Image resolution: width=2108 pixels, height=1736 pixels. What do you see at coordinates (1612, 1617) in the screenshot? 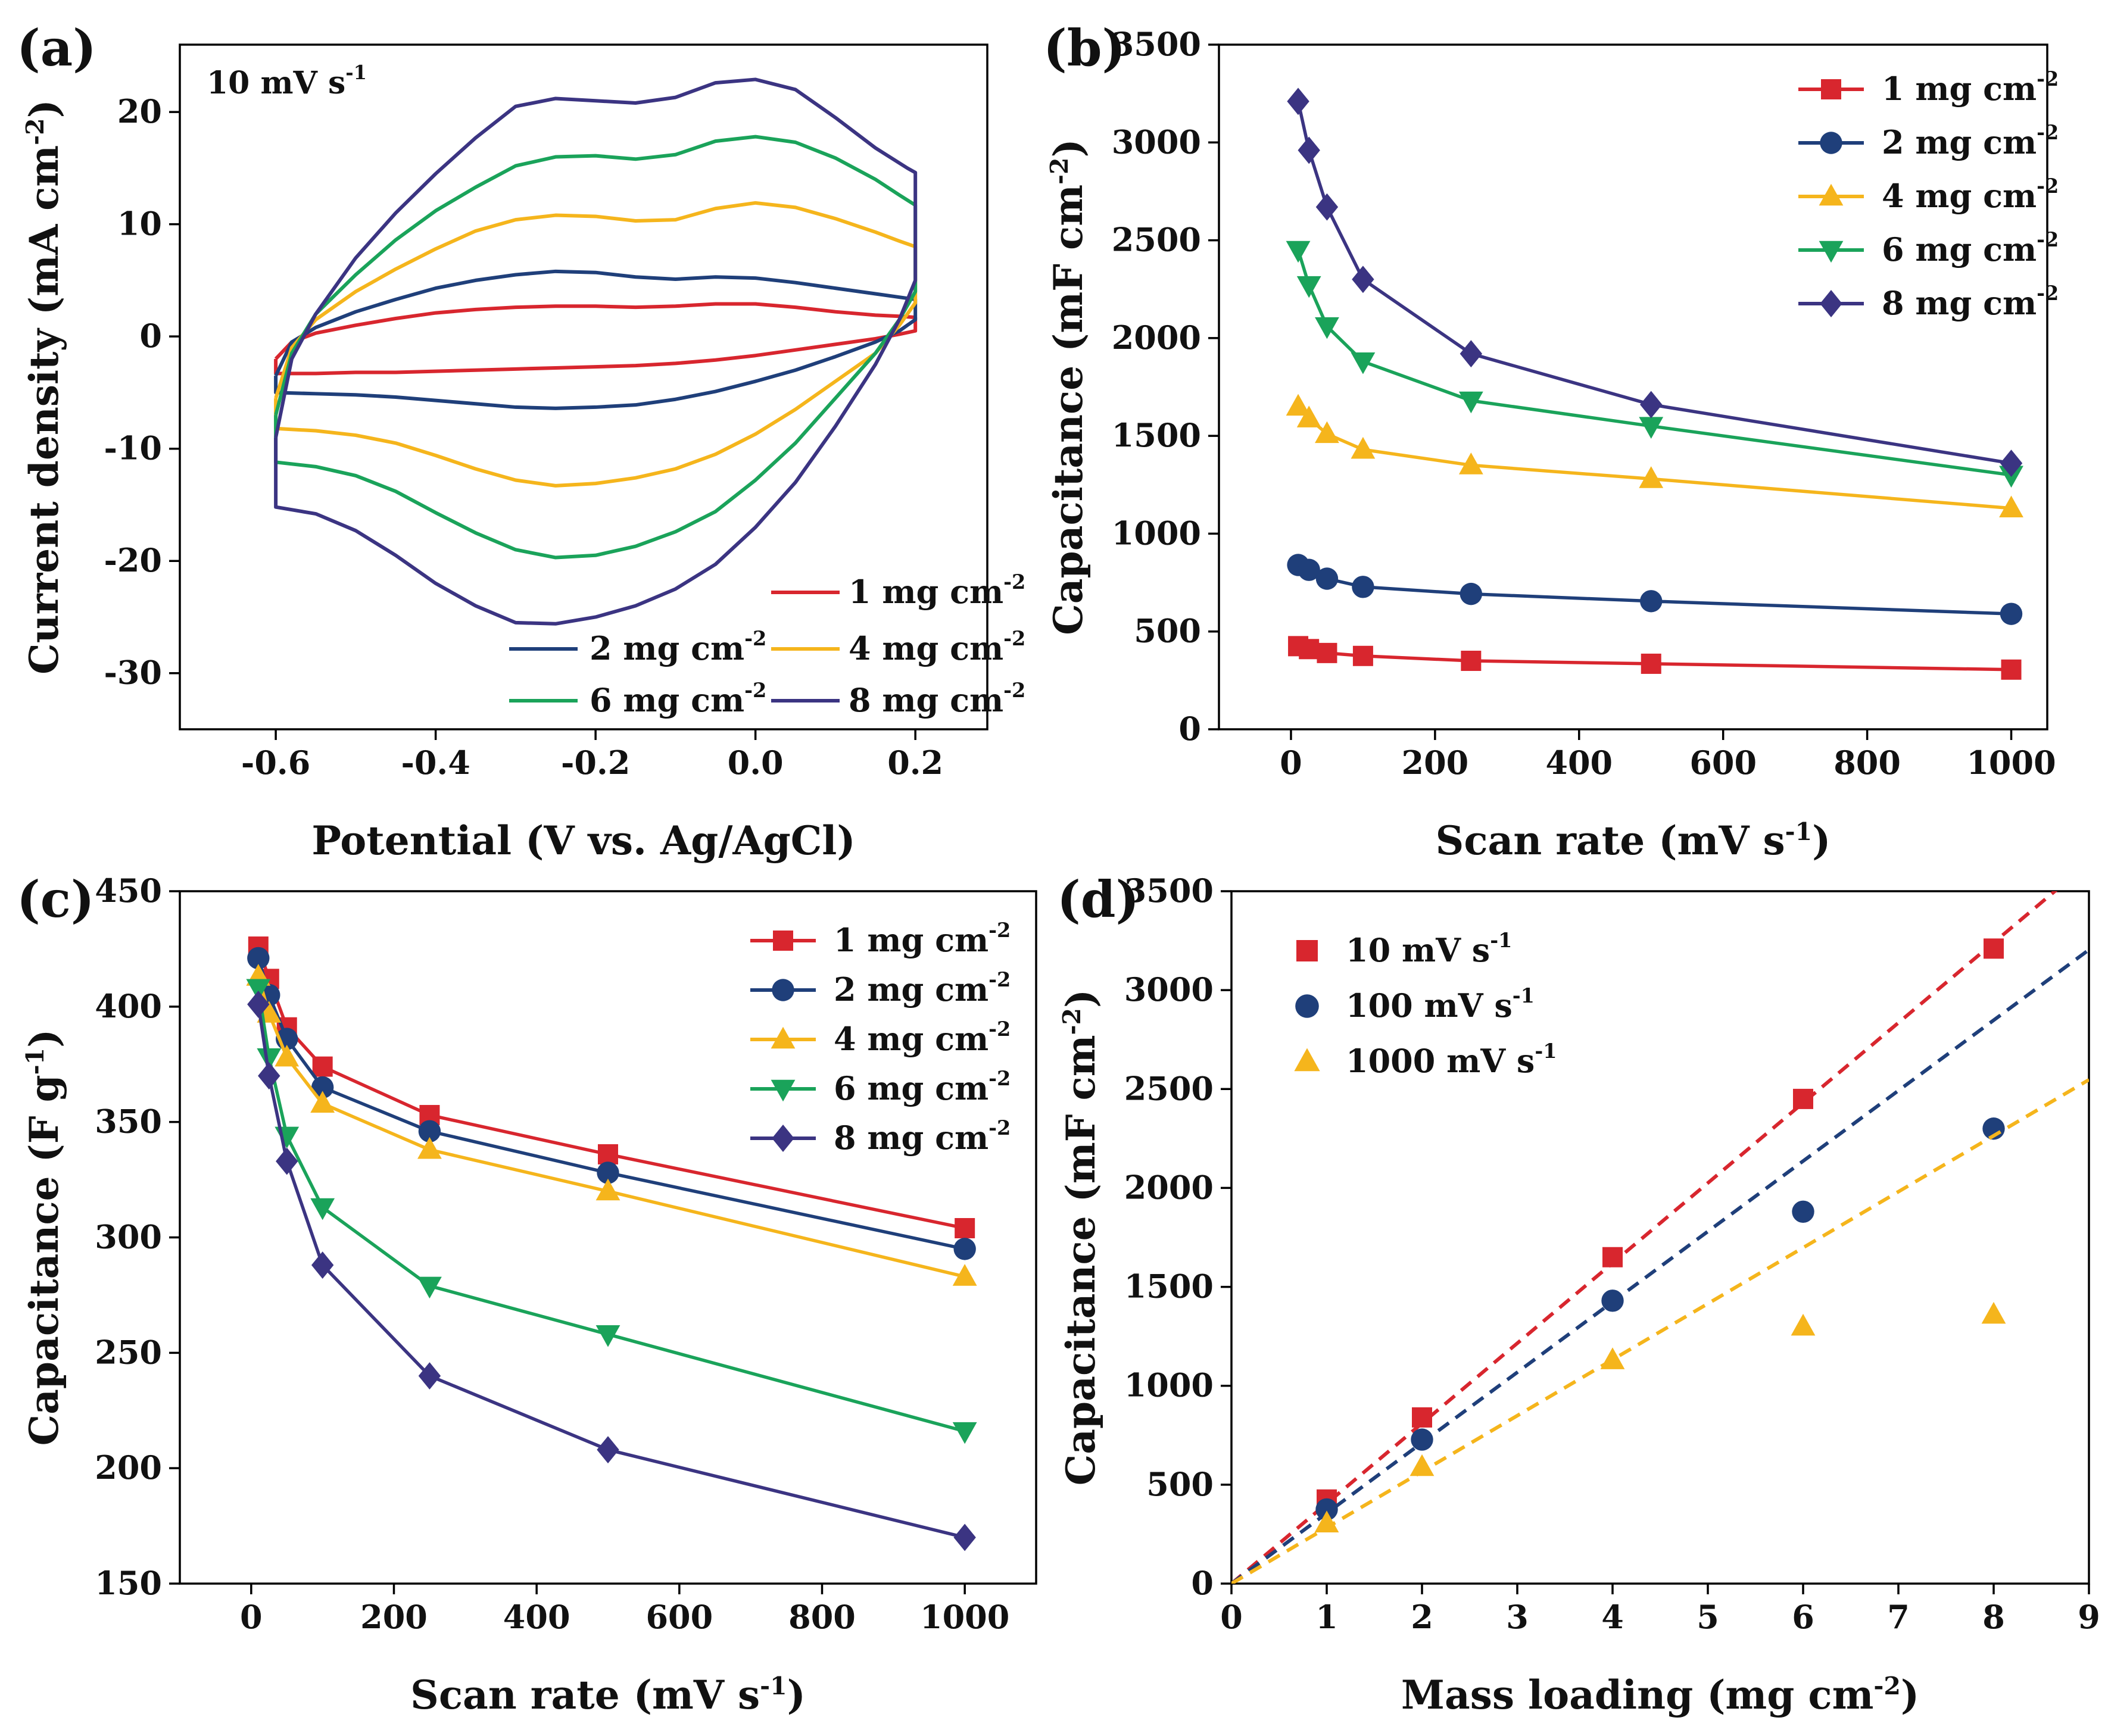
I see `x-tick-label: 4` at bounding box center [1612, 1617].